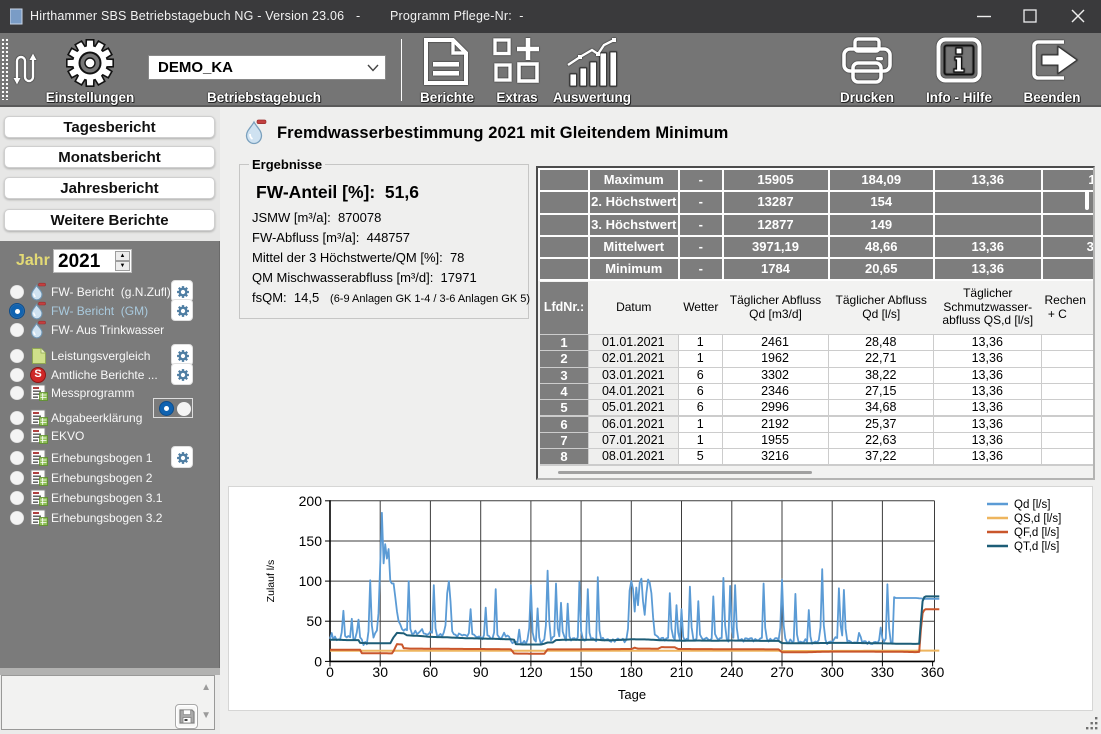 Image resolution: width=1101 pixels, height=734 pixels. Describe the element at coordinates (883, 672) in the screenshot. I see `svg-text: 330` at that location.